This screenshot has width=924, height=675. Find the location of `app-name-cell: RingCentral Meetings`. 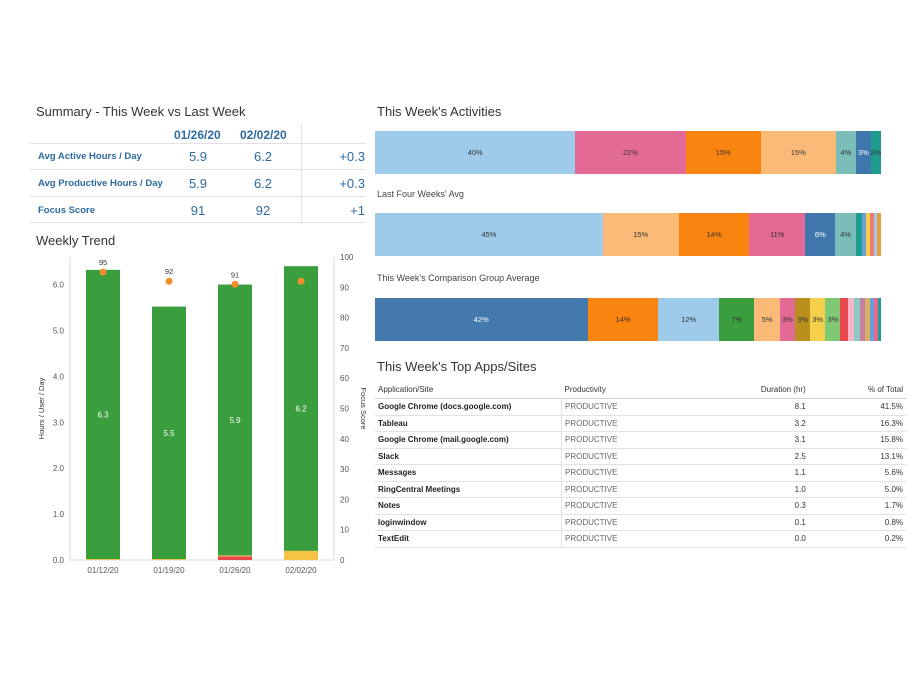

app-name-cell: RingCentral Meetings is located at coordinates (468, 489).